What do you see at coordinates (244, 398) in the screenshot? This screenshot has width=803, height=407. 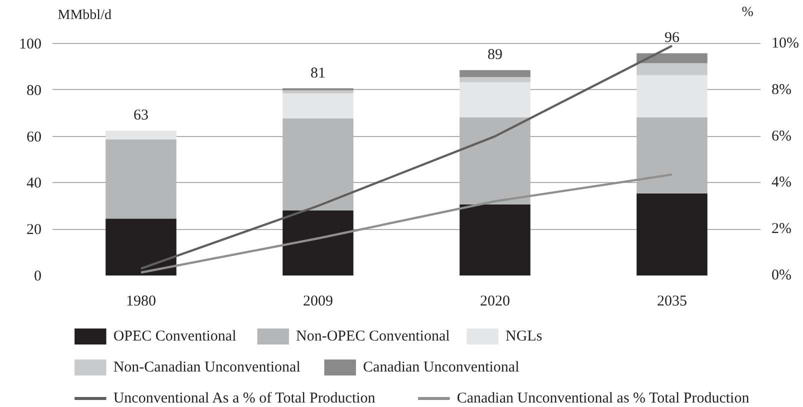 I see `legend-label: Unconventional As a % of Total Production` at bounding box center [244, 398].